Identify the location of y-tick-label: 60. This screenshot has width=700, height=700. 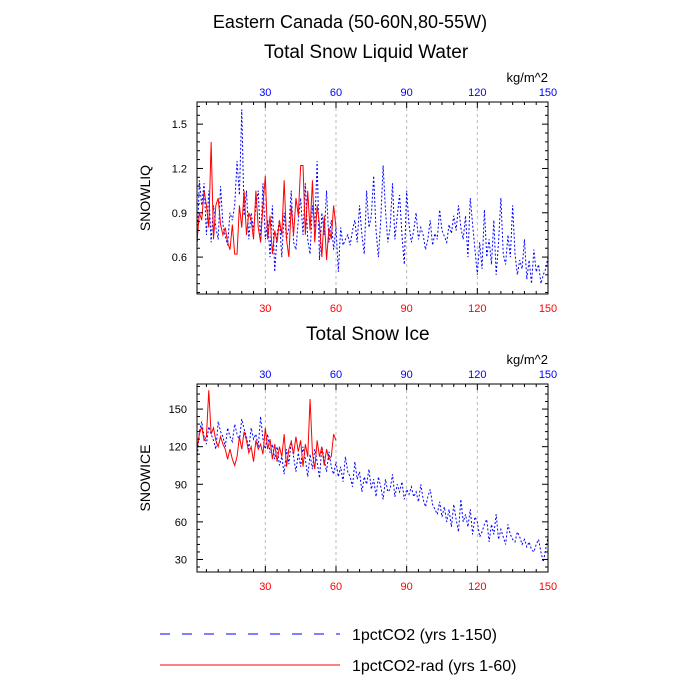
(181, 523).